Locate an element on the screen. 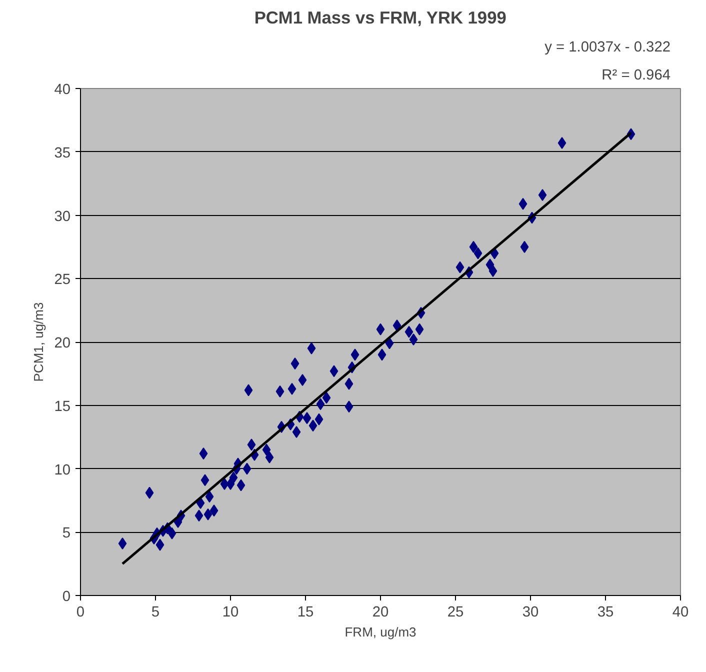 The height and width of the screenshot is (672, 706). y-tick-label: 0 is located at coordinates (66, 597).